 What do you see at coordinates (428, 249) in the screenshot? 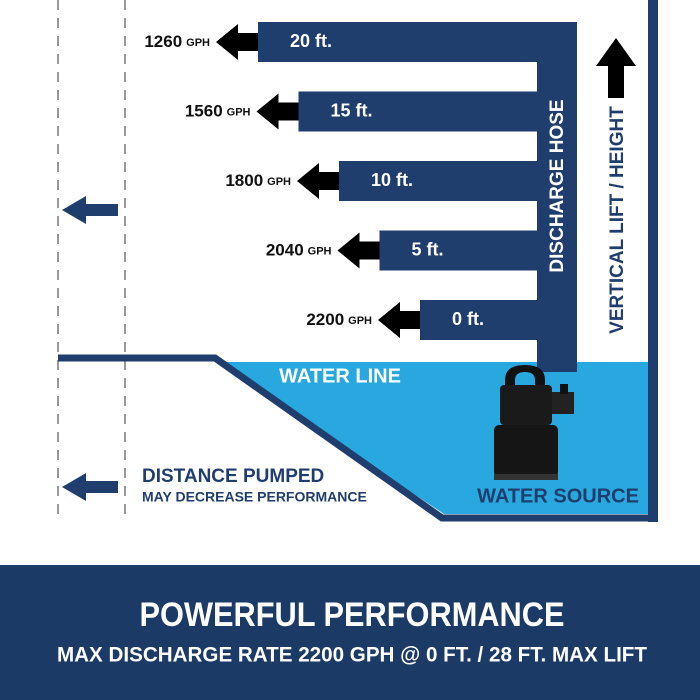
I see `height-label: 5 ft.` at bounding box center [428, 249].